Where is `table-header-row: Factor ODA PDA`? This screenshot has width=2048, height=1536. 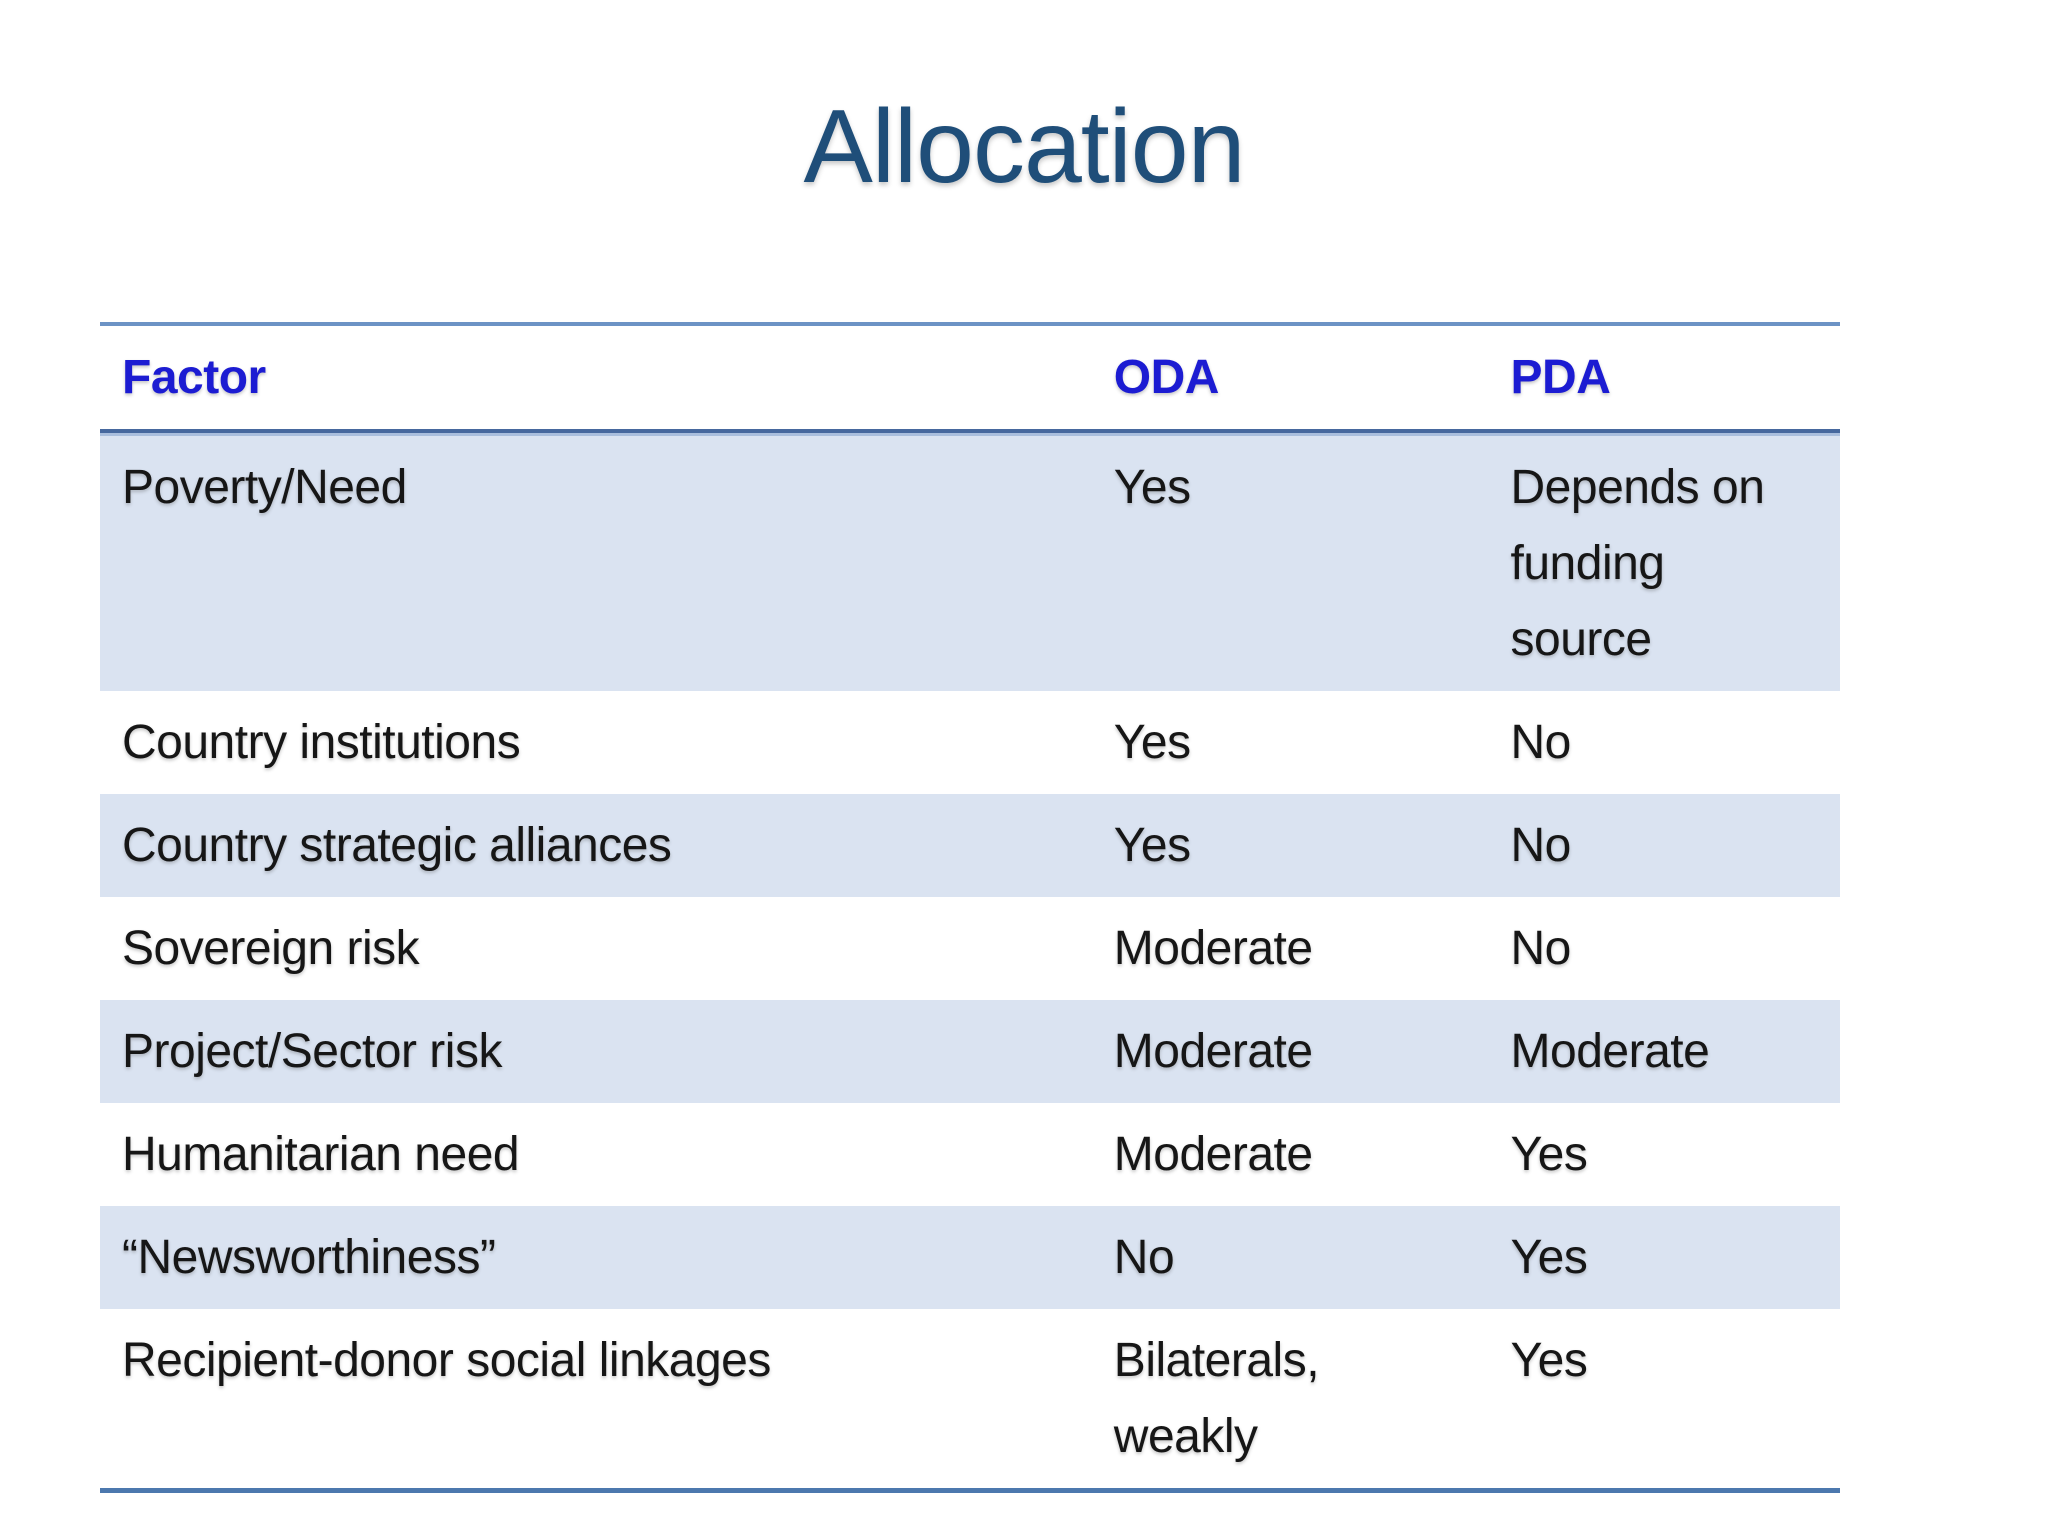
table-header-row: Factor ODA PDA is located at coordinates (970, 379).